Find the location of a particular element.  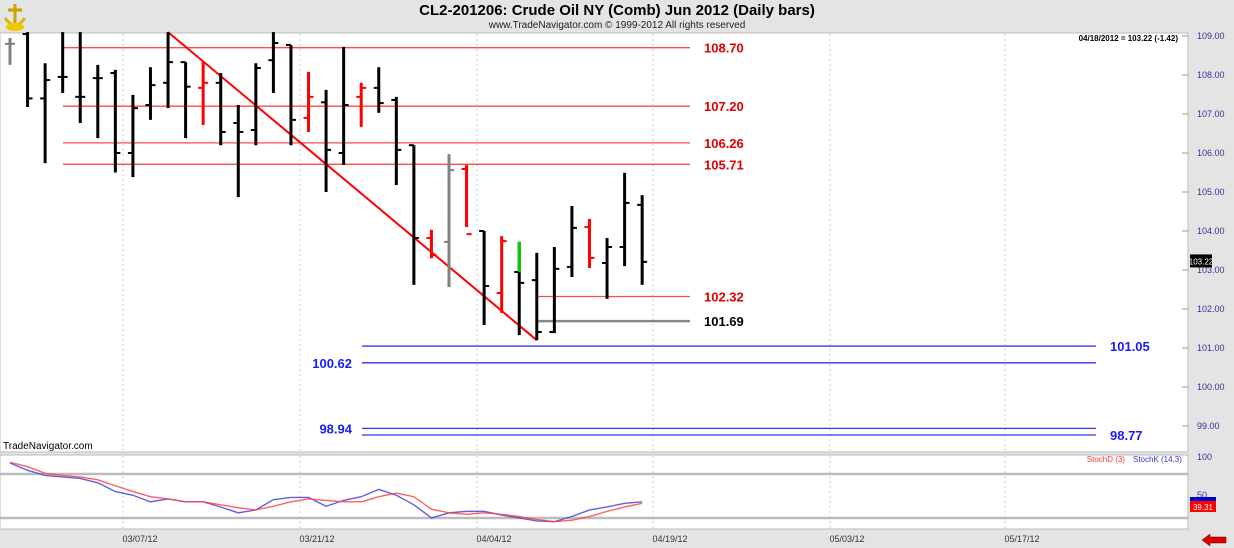

x-tick-label: 03/21/12 is located at coordinates (316, 539).